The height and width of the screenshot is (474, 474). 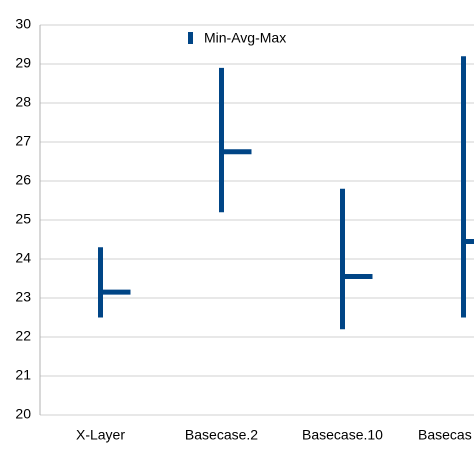 I want to click on legend-swatch, so click(x=190, y=38).